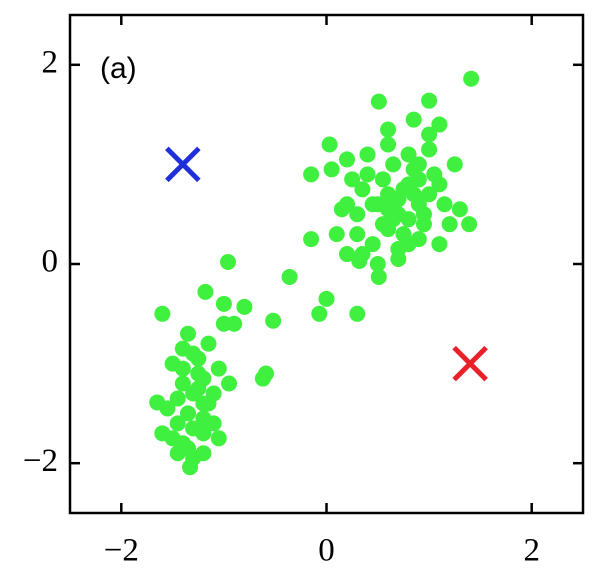 The height and width of the screenshot is (586, 598). What do you see at coordinates (118, 68) in the screenshot?
I see `annotation: (a)` at bounding box center [118, 68].